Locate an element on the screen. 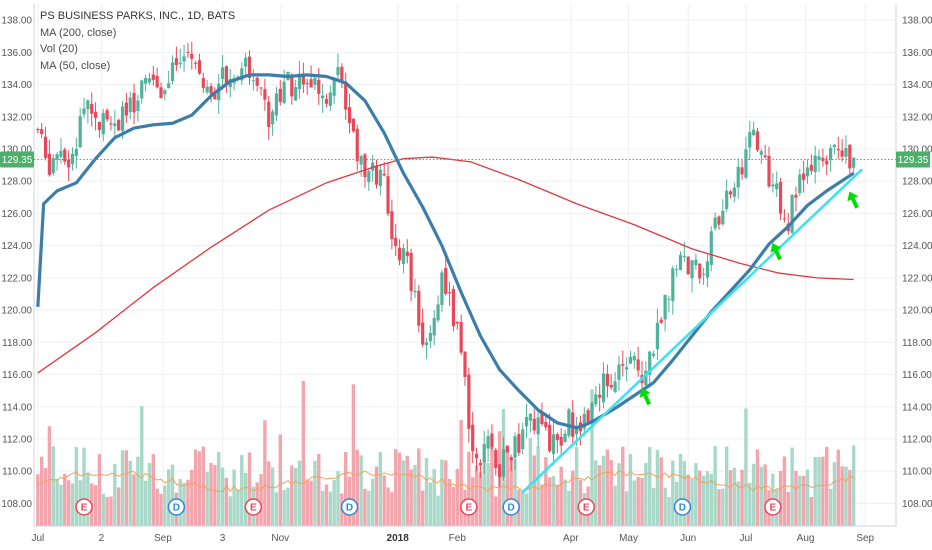  symbol-title: PS BUSINESS PARKS, INC., 1D, BATS is located at coordinates (138, 16).